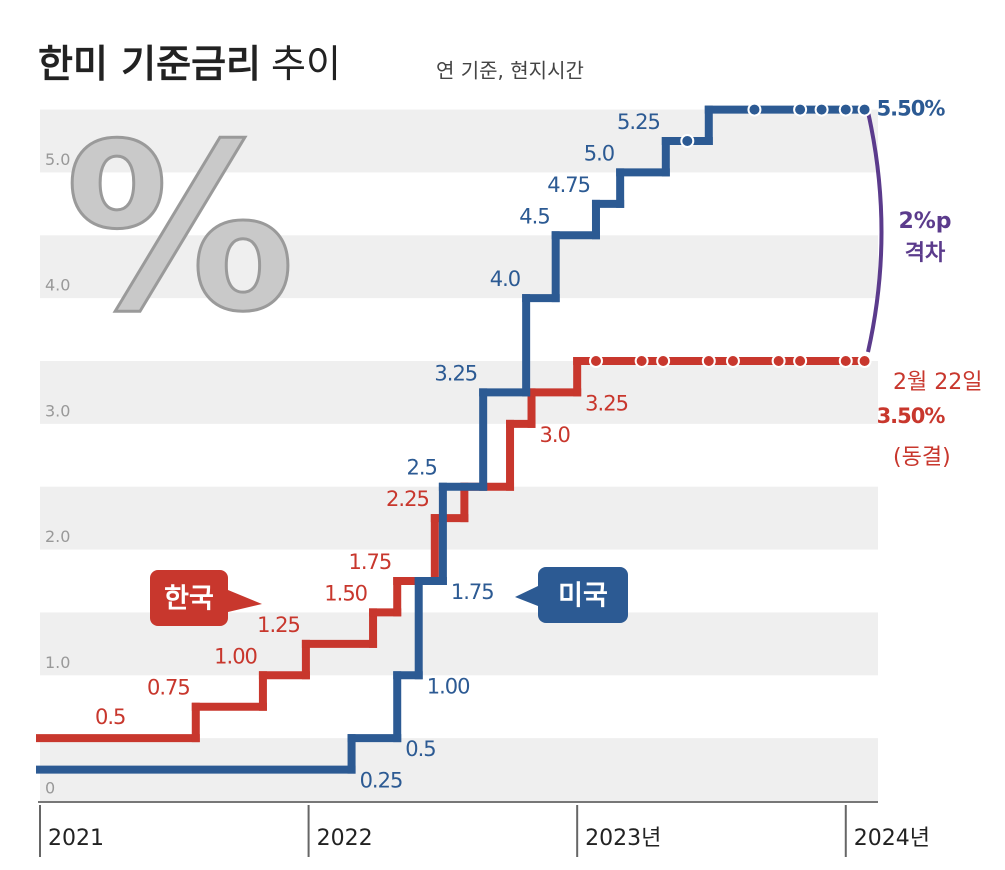 The height and width of the screenshot is (870, 1005). What do you see at coordinates (57, 285) in the screenshot?
I see `y-tick-label: 4.0` at bounding box center [57, 285].